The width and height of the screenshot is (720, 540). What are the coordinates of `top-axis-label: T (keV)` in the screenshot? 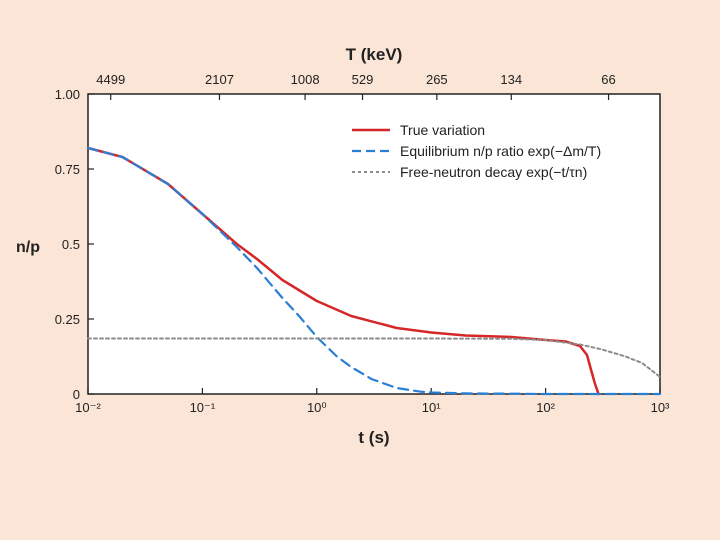 It's located at (374, 54).